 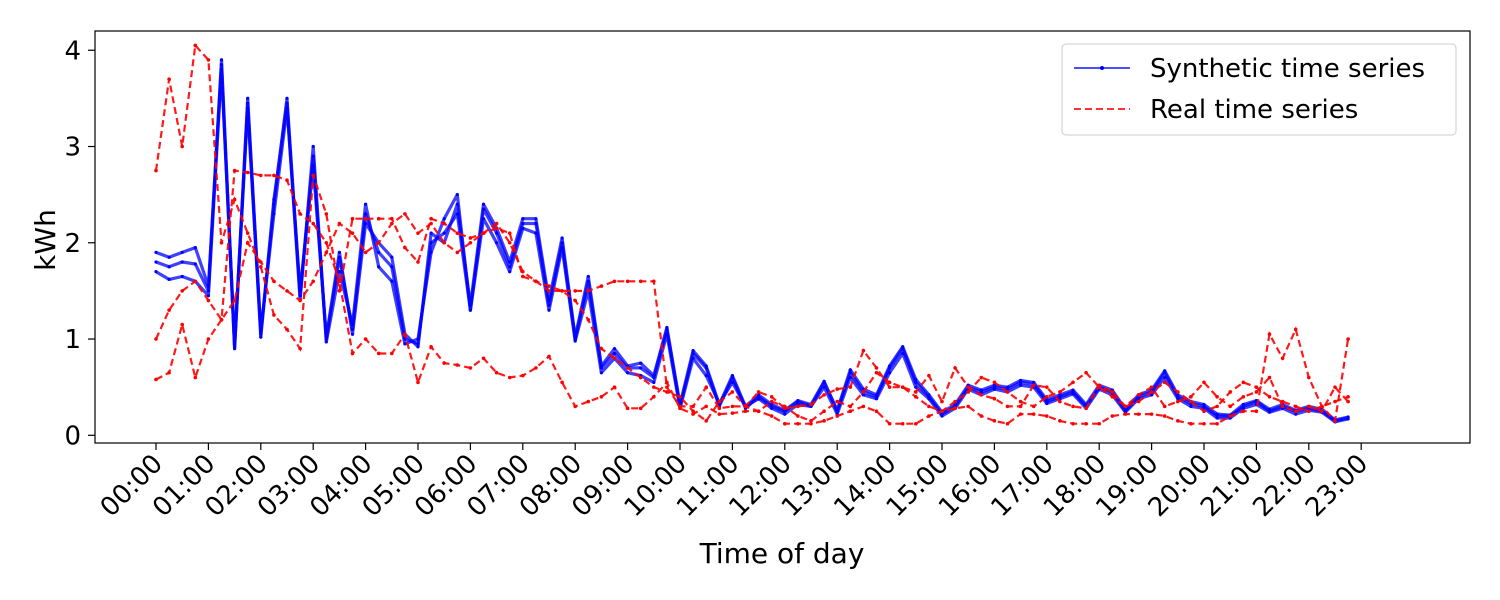 What do you see at coordinates (72, 340) in the screenshot?
I see `y-tick-label: 1` at bounding box center [72, 340].